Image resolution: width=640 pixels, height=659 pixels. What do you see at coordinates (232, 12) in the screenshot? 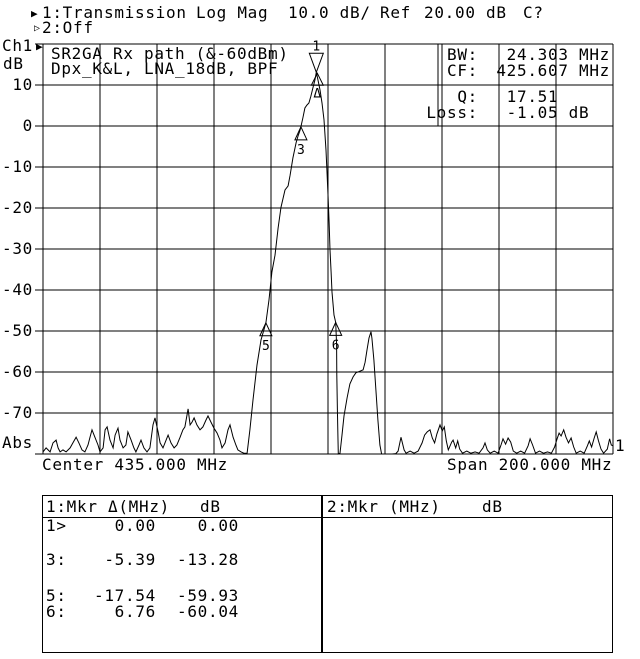
I see `format-label: Log Mag` at bounding box center [232, 12].